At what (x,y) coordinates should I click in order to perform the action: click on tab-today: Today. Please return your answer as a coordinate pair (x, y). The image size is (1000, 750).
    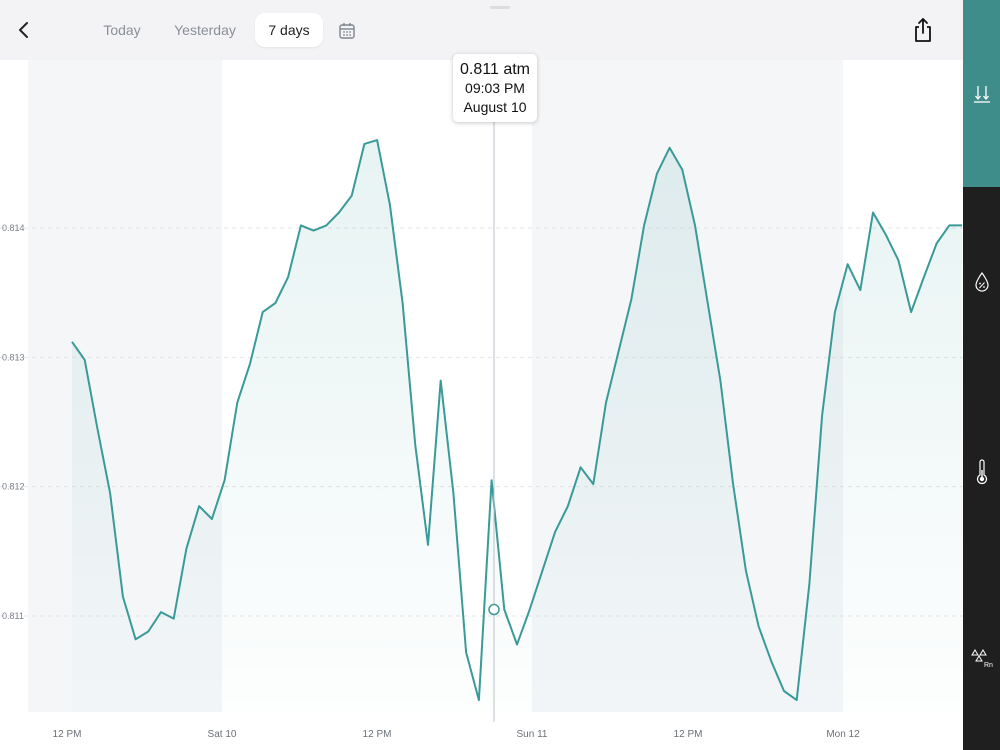
    Looking at the image, I should click on (122, 30).